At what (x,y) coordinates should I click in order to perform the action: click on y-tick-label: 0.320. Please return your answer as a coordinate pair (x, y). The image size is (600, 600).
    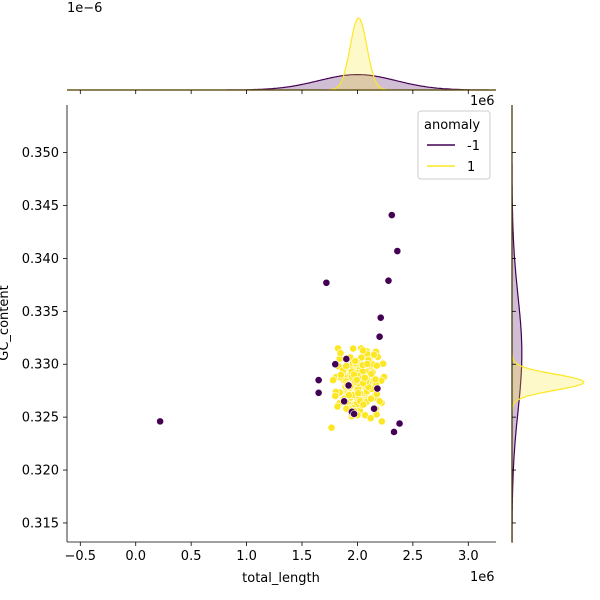
    Looking at the image, I should click on (40, 471).